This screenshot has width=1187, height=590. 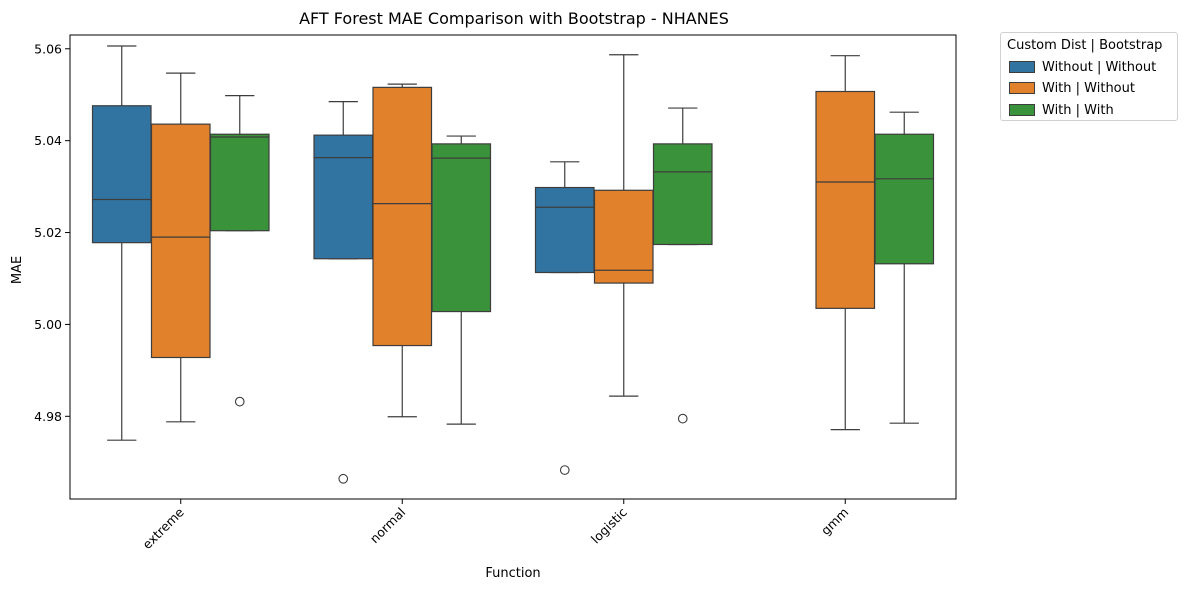 What do you see at coordinates (1099, 67) in the screenshot?
I see `legend-label: Without | Without` at bounding box center [1099, 67].